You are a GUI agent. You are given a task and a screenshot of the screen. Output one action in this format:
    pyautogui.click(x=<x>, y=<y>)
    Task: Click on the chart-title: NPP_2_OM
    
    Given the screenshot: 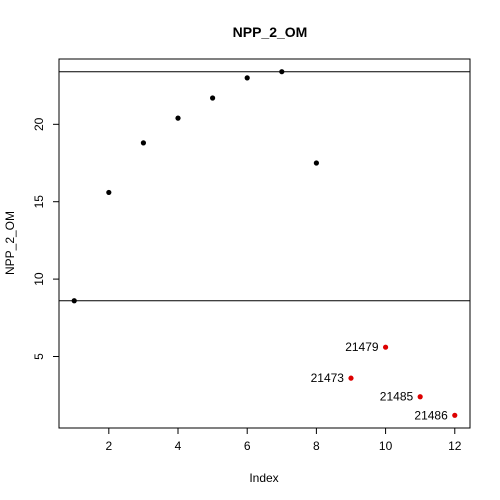 What is the action you would take?
    pyautogui.click(x=270, y=32)
    